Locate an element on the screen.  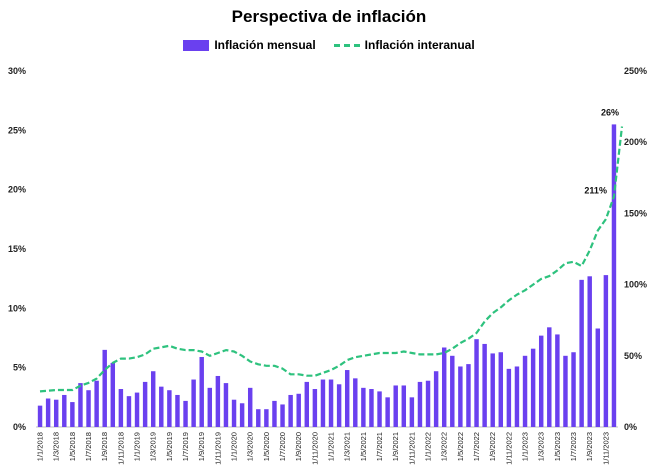
x-tick-label: 1/3/2023 is located at coordinates (541, 446).